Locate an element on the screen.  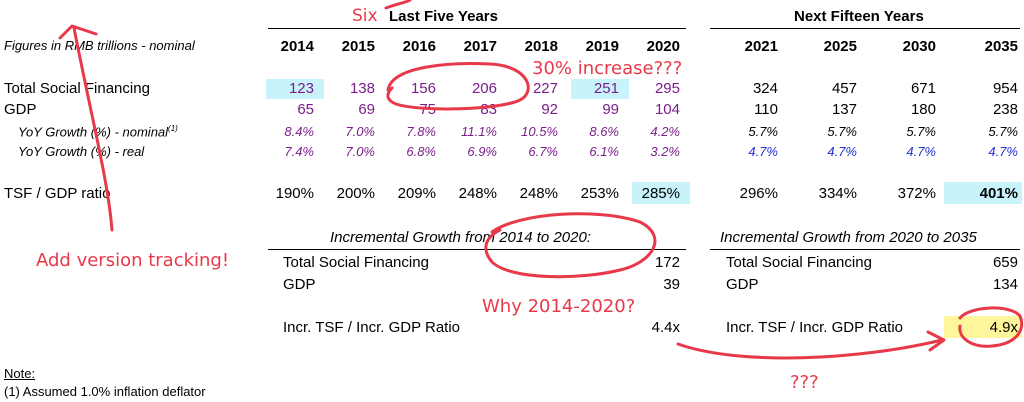
tsf-2016: 156 is located at coordinates (423, 88).